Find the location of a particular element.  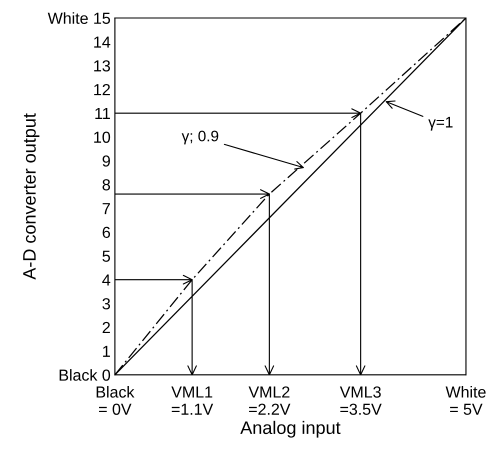

x-axis-title: Analog input is located at coordinates (290, 429).